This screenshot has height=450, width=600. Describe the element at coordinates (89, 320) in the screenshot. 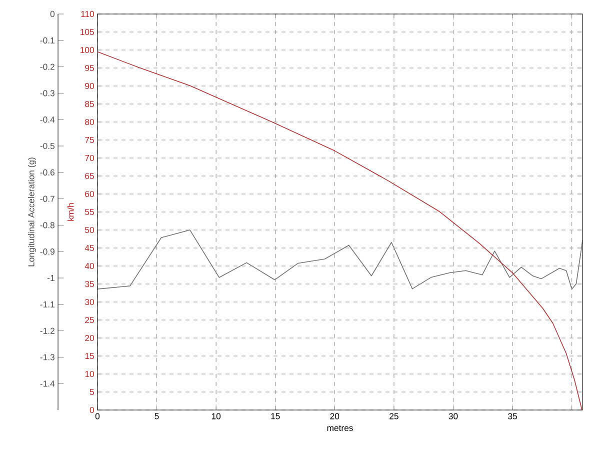

I see `y-tick-label: 25` at that location.